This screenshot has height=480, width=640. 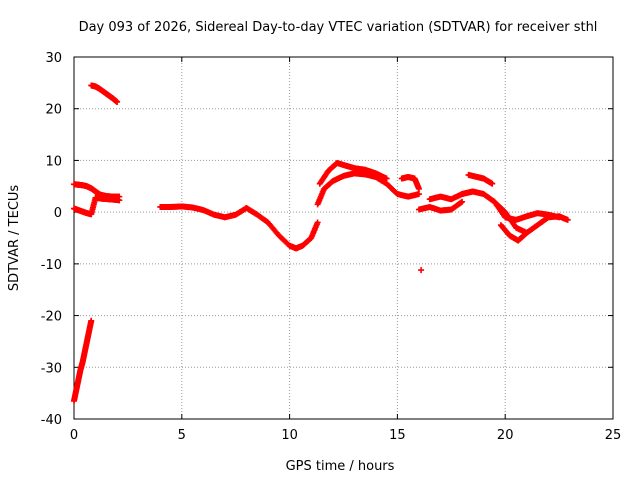 What do you see at coordinates (53, 58) in the screenshot?
I see `y-tick-label: 30` at bounding box center [53, 58].